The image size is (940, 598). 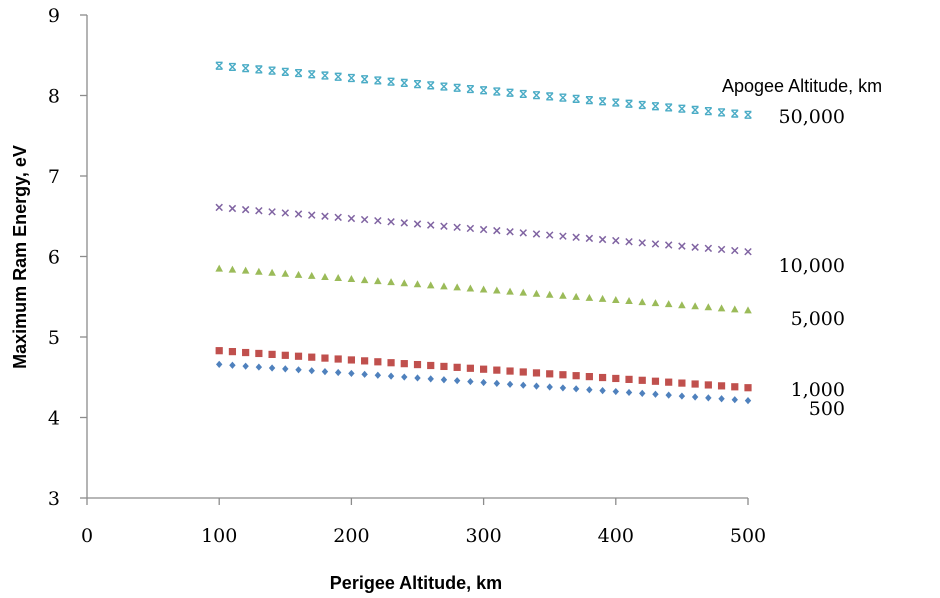 What do you see at coordinates (812, 266) in the screenshot?
I see `series-label: 10,000` at bounding box center [812, 266].